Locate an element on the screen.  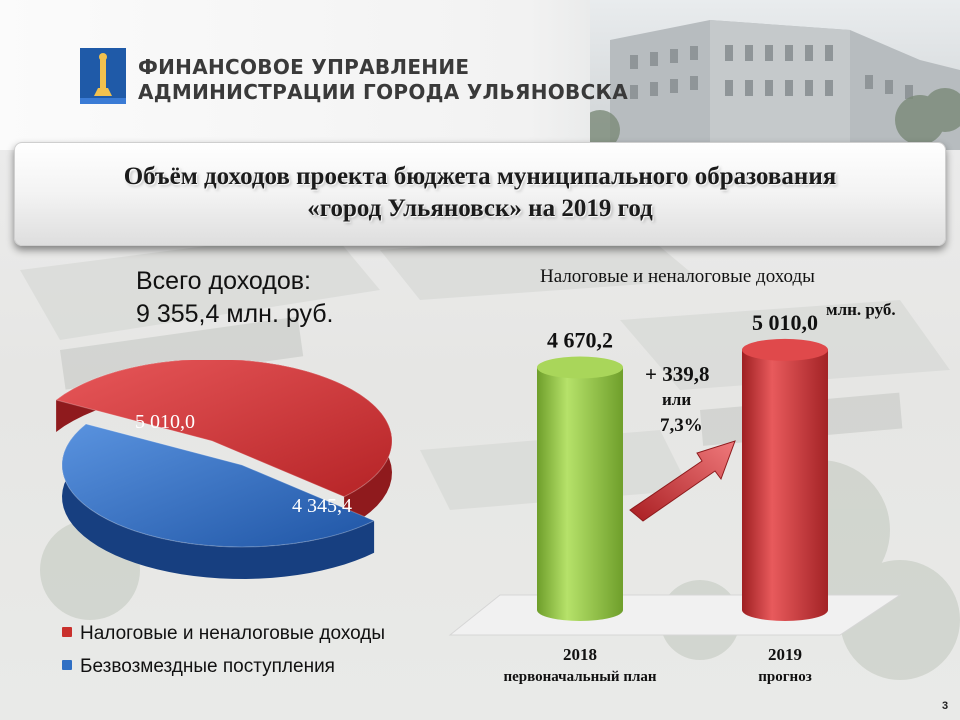
org-name-line2: АДМИНИСТРАЦИИ ГОРОДА УЛЬЯНОВСКА is located at coordinates (383, 92).